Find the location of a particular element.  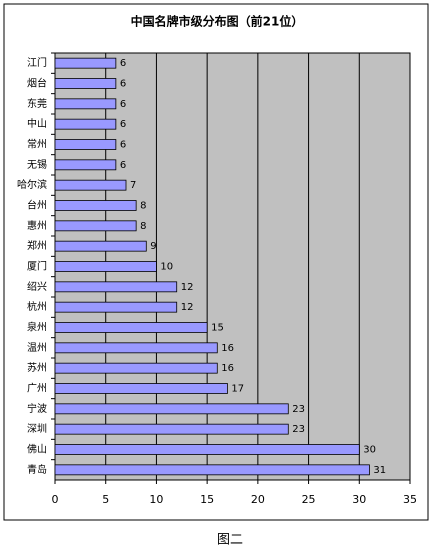

y-tick-label: 绍兴 is located at coordinates (37, 286).